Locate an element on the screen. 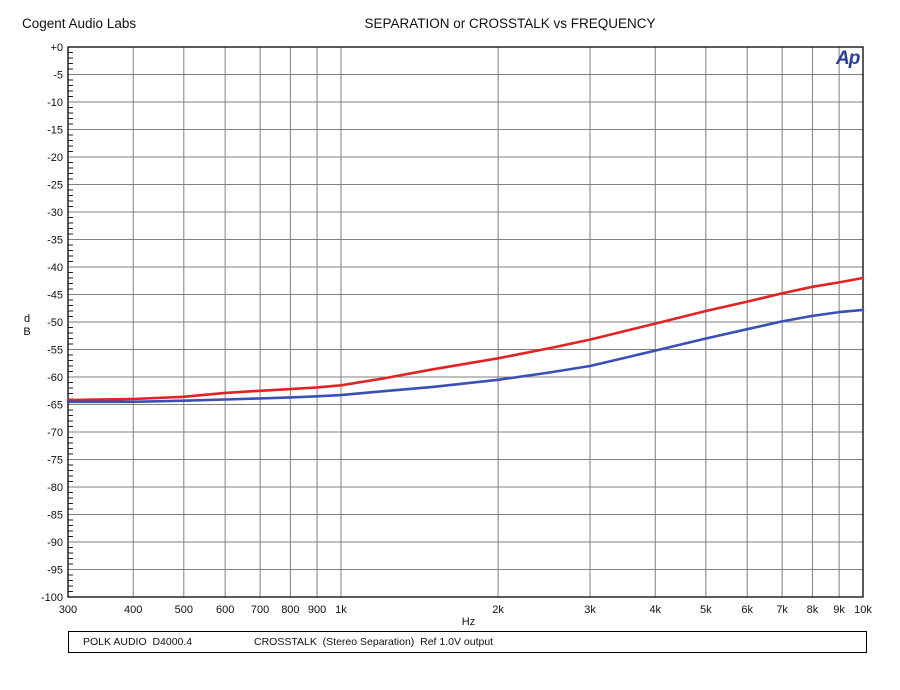 The height and width of the screenshot is (690, 900). y-axis-unit-label: d is located at coordinates (27, 319).